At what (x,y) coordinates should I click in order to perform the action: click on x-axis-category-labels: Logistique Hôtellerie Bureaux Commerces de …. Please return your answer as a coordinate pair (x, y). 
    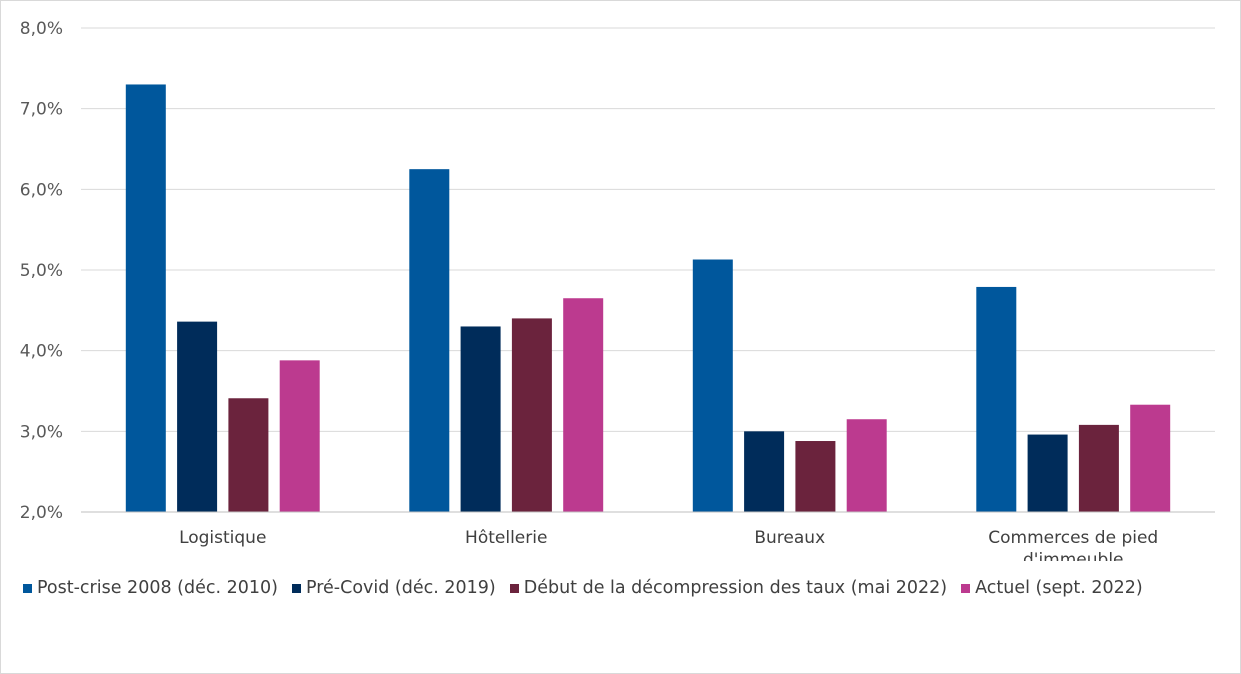
    Looking at the image, I should click on (668, 544).